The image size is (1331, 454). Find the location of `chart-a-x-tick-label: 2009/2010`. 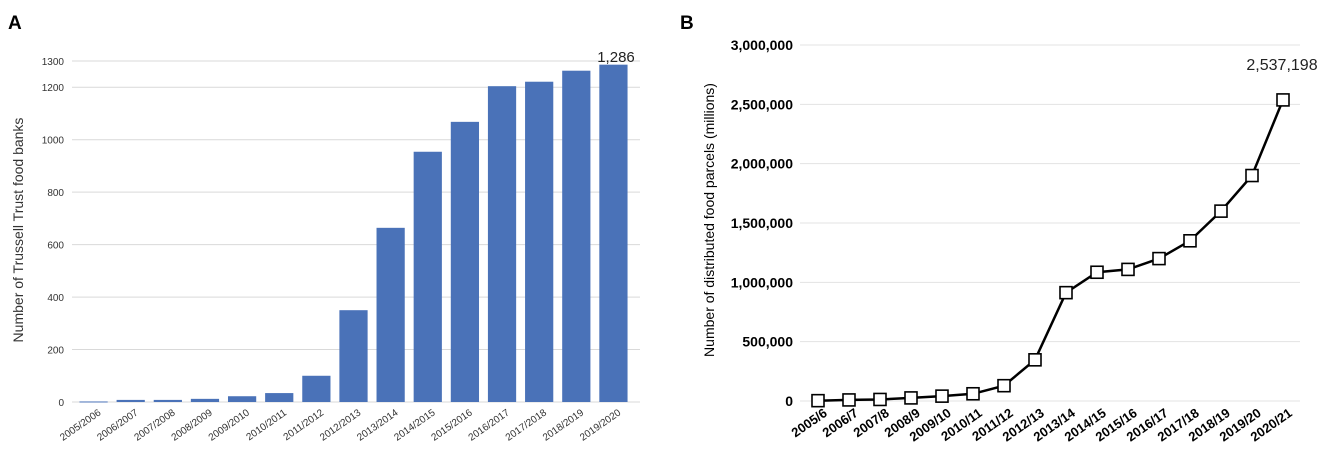

chart-a-x-tick-label: 2009/2010 is located at coordinates (229, 425).